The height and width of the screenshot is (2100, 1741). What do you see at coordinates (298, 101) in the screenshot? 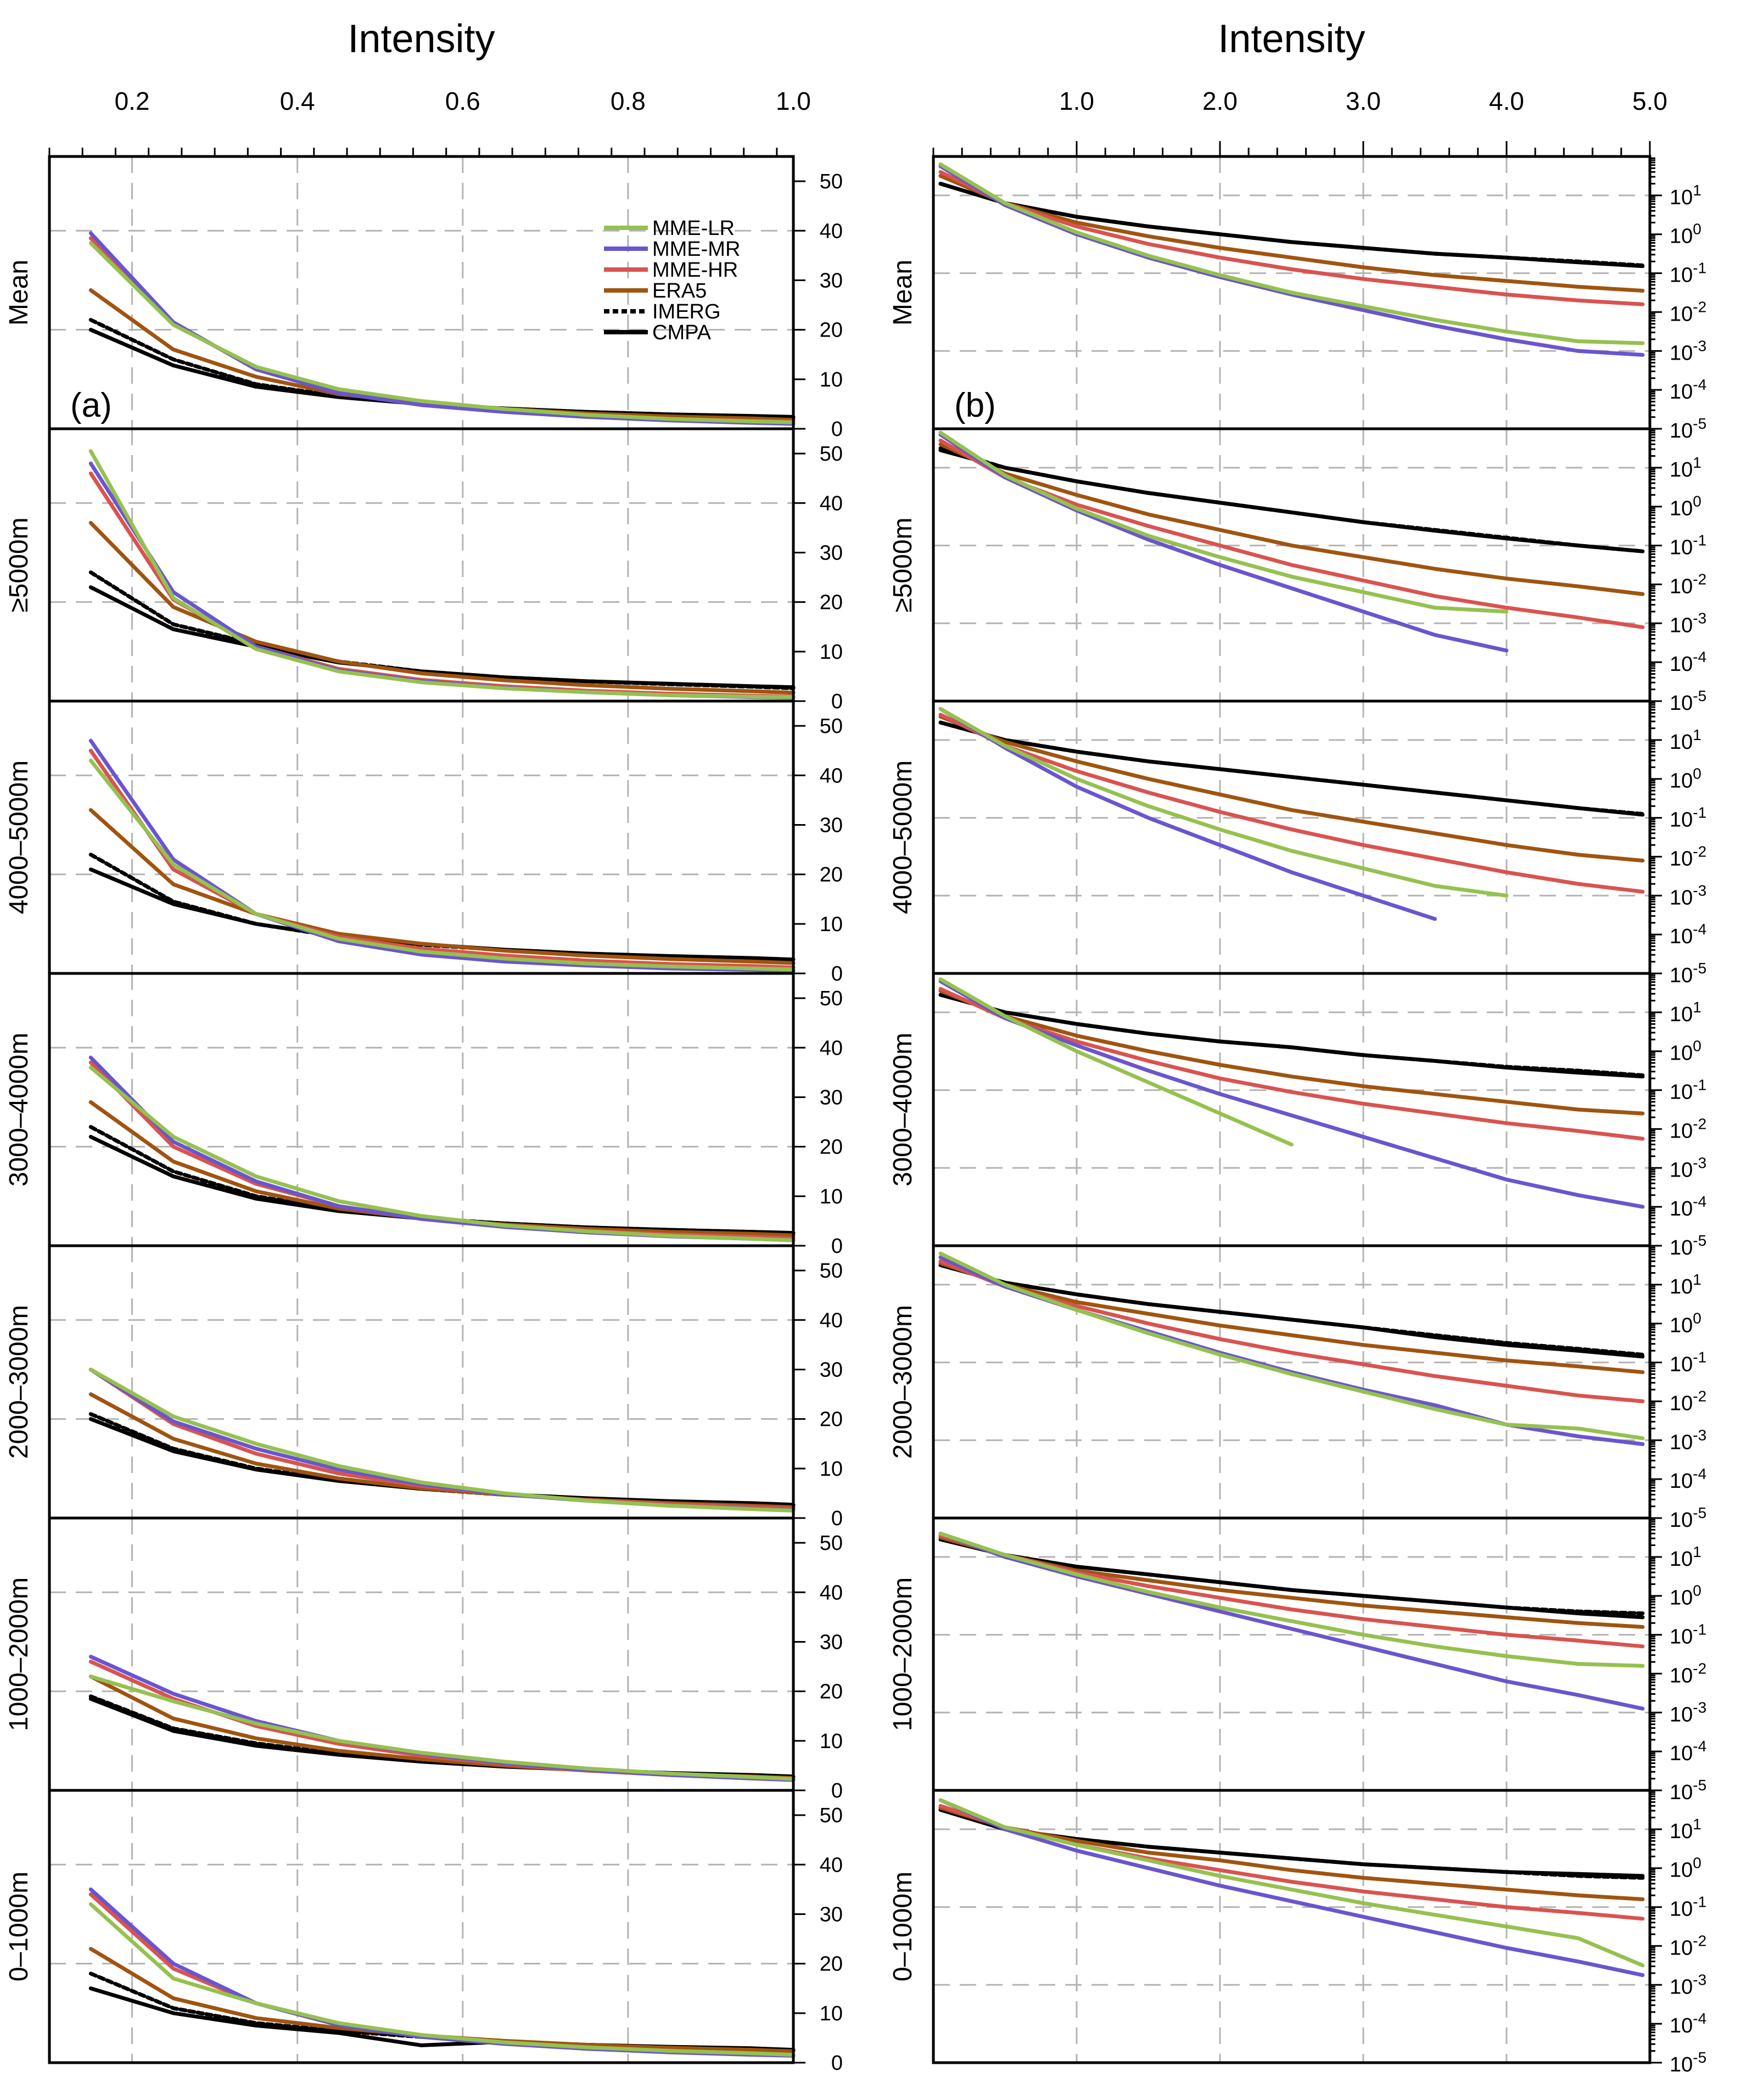
I see `x-tick-label: 0.4` at bounding box center [298, 101].